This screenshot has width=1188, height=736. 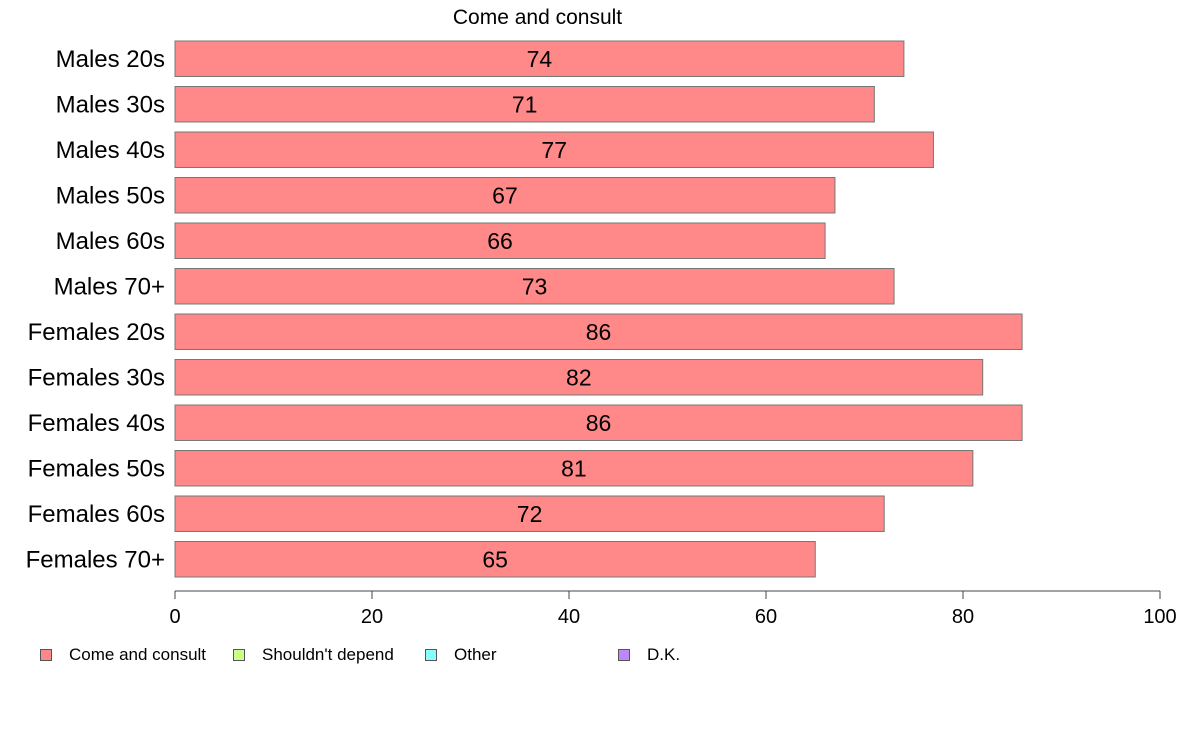 I want to click on data-label-males-70plus: 73, so click(x=535, y=286).